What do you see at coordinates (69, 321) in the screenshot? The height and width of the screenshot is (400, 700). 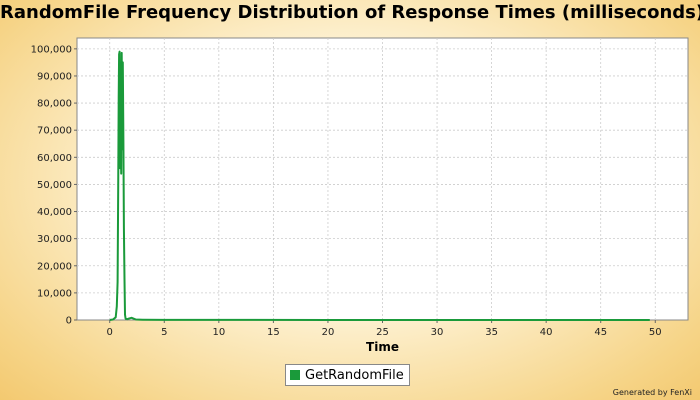 I see `y-tick-label: 0` at bounding box center [69, 321].